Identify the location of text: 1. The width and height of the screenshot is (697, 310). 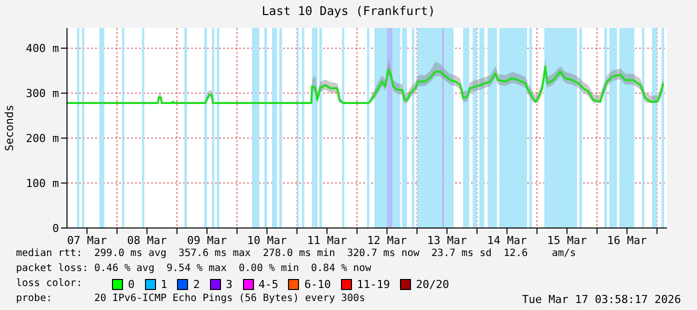
(164, 284).